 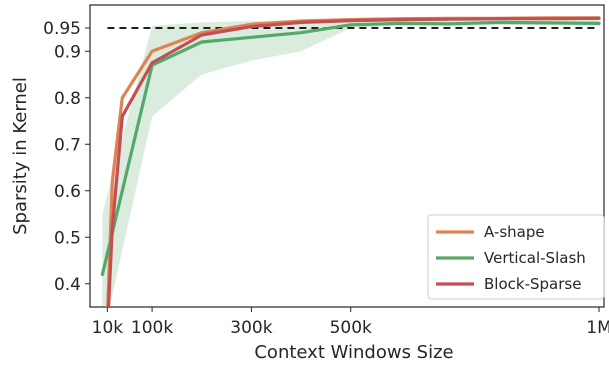 I want to click on x-tick-label: 1M, so click(x=597, y=328).